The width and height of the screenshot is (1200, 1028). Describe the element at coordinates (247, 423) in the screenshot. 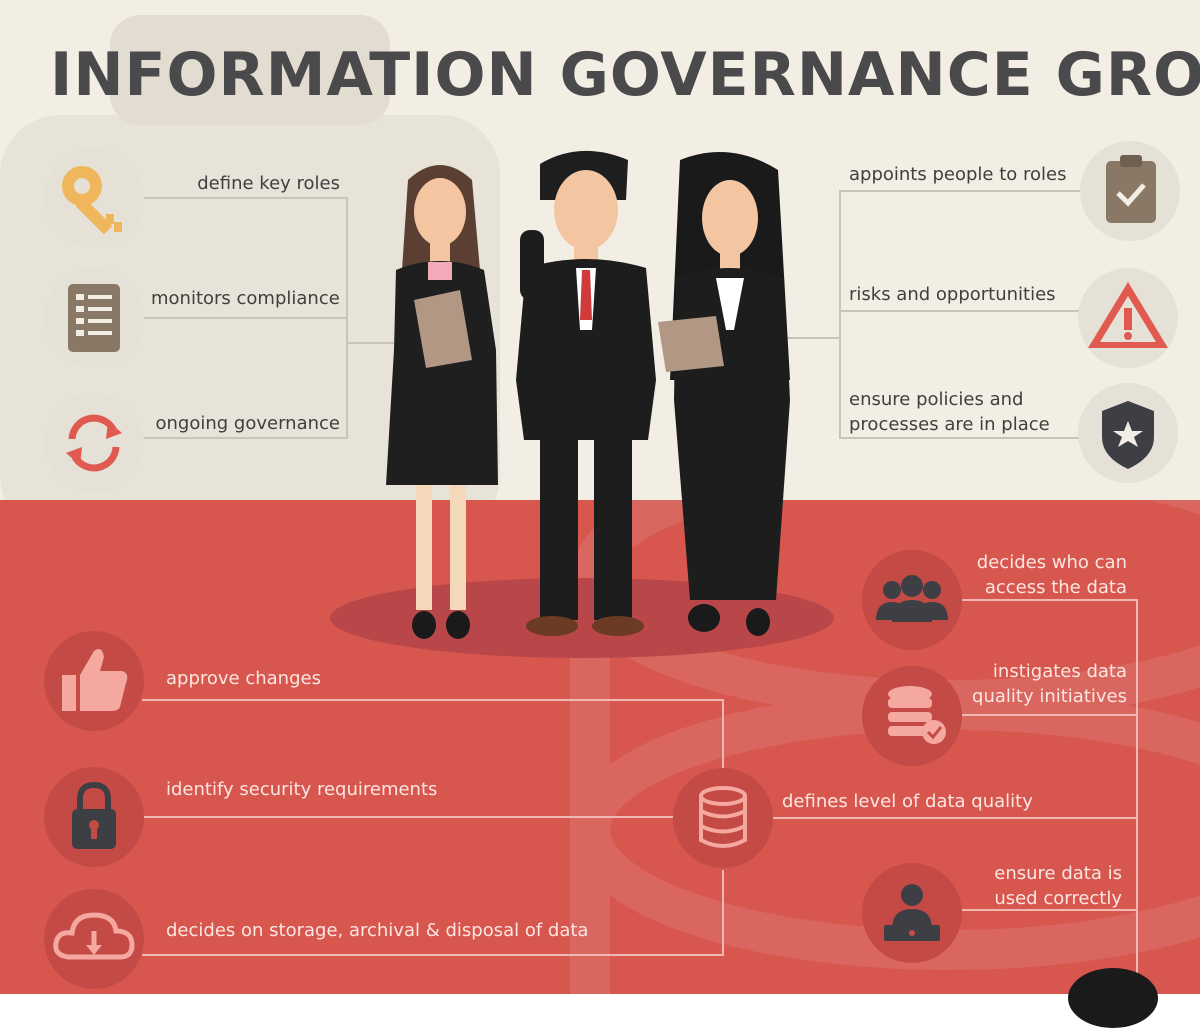

I see `label-ongoing-governance: ongoing governance` at that location.